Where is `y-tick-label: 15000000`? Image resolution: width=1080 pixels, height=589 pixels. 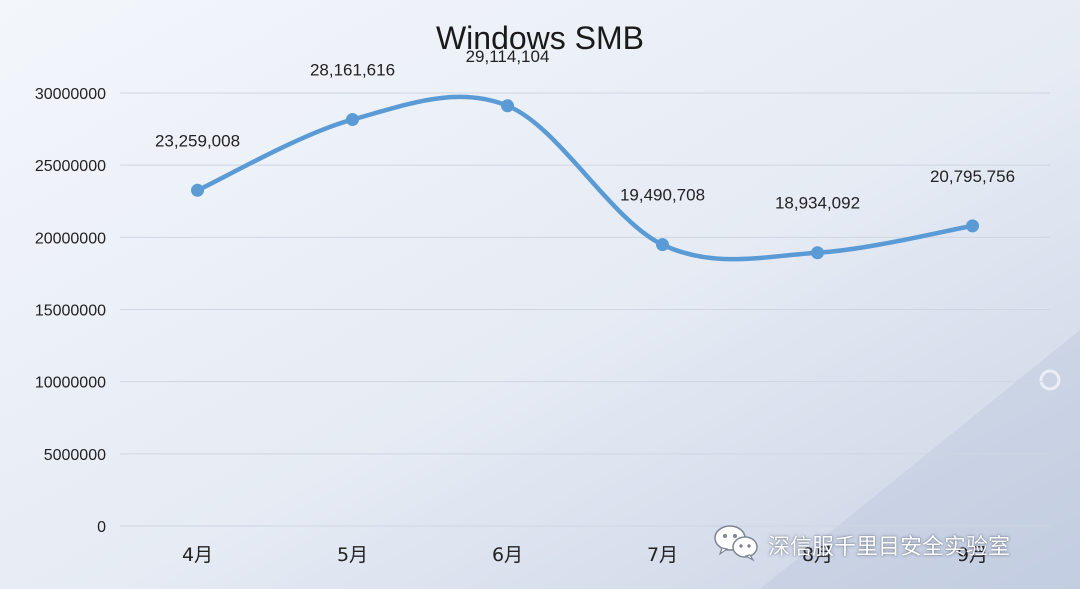 y-tick-label: 15000000 is located at coordinates (70, 311).